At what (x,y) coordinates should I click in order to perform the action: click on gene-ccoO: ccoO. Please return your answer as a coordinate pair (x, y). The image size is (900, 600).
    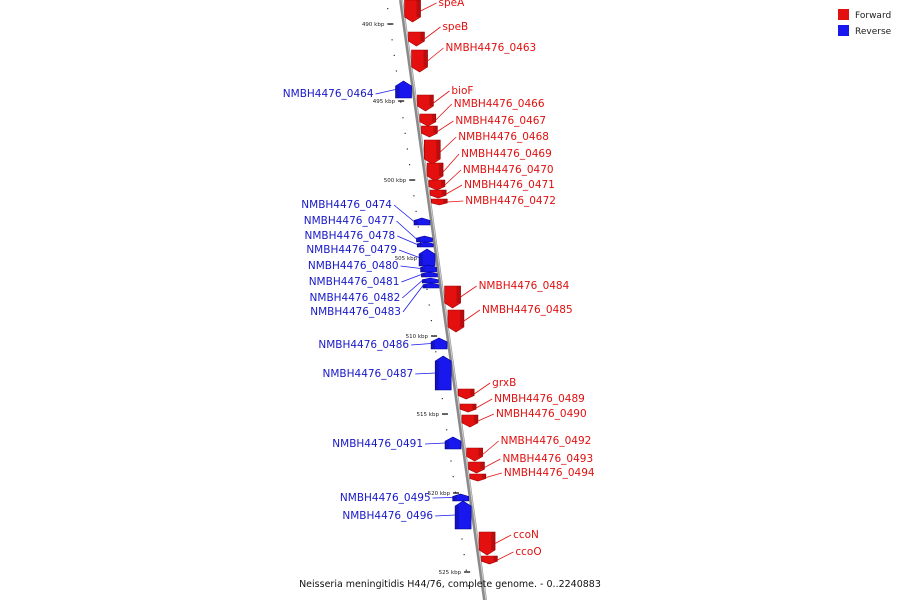
    Looking at the image, I should click on (511, 555).